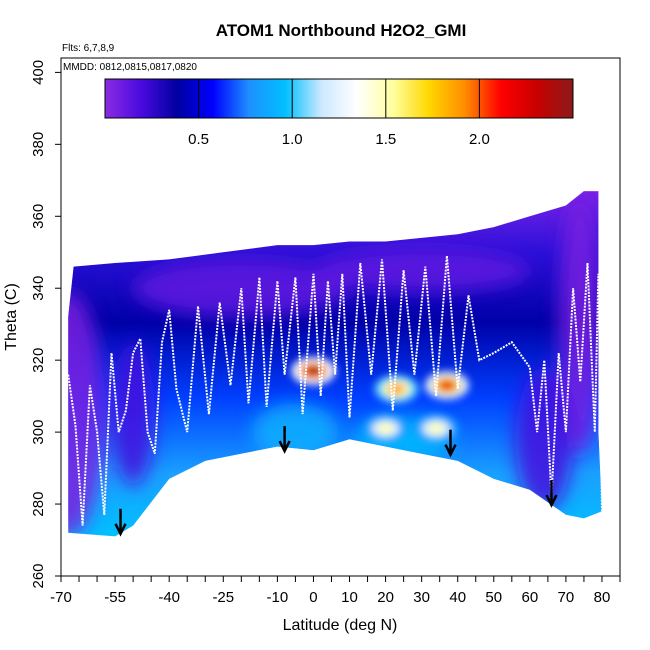 The width and height of the screenshot is (650, 650). What do you see at coordinates (457, 597) in the screenshot?
I see `x-axis-tick-label: 40` at bounding box center [457, 597].